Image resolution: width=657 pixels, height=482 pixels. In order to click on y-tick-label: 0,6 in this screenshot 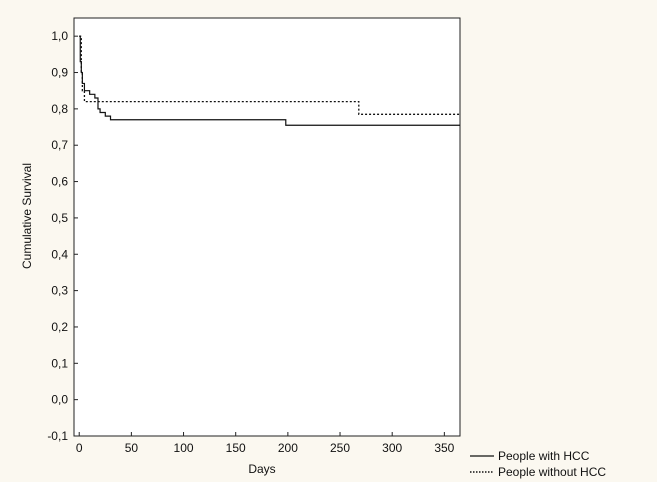, I will do `click(59, 182)`.